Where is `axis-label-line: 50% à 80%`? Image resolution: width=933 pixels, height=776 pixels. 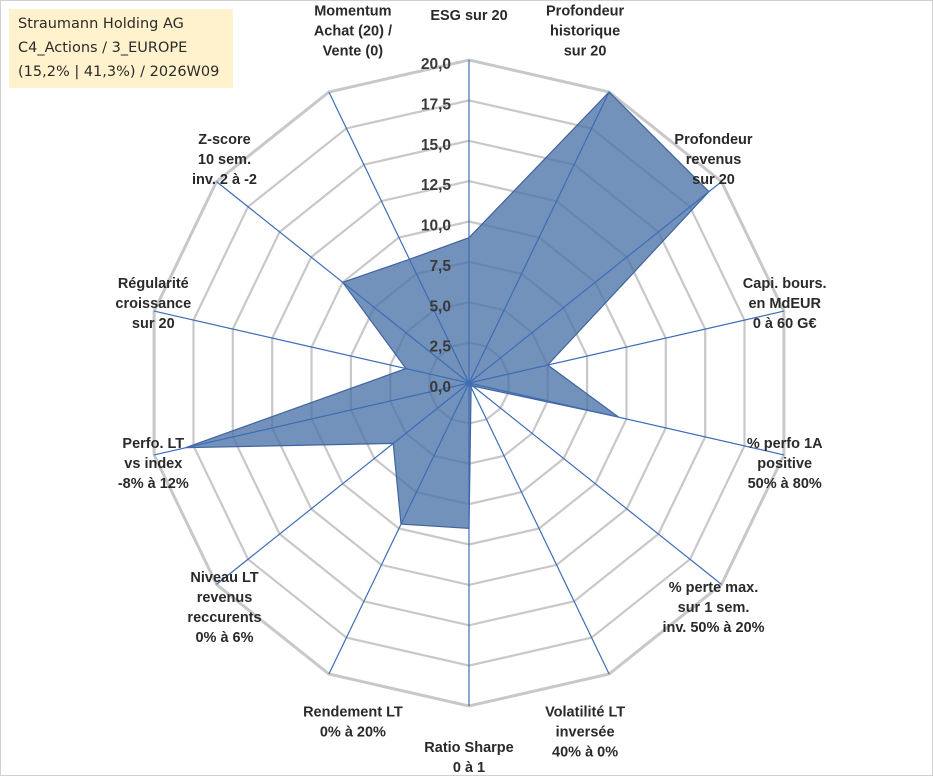
axis-label-line: 50% à 80% is located at coordinates (785, 484).